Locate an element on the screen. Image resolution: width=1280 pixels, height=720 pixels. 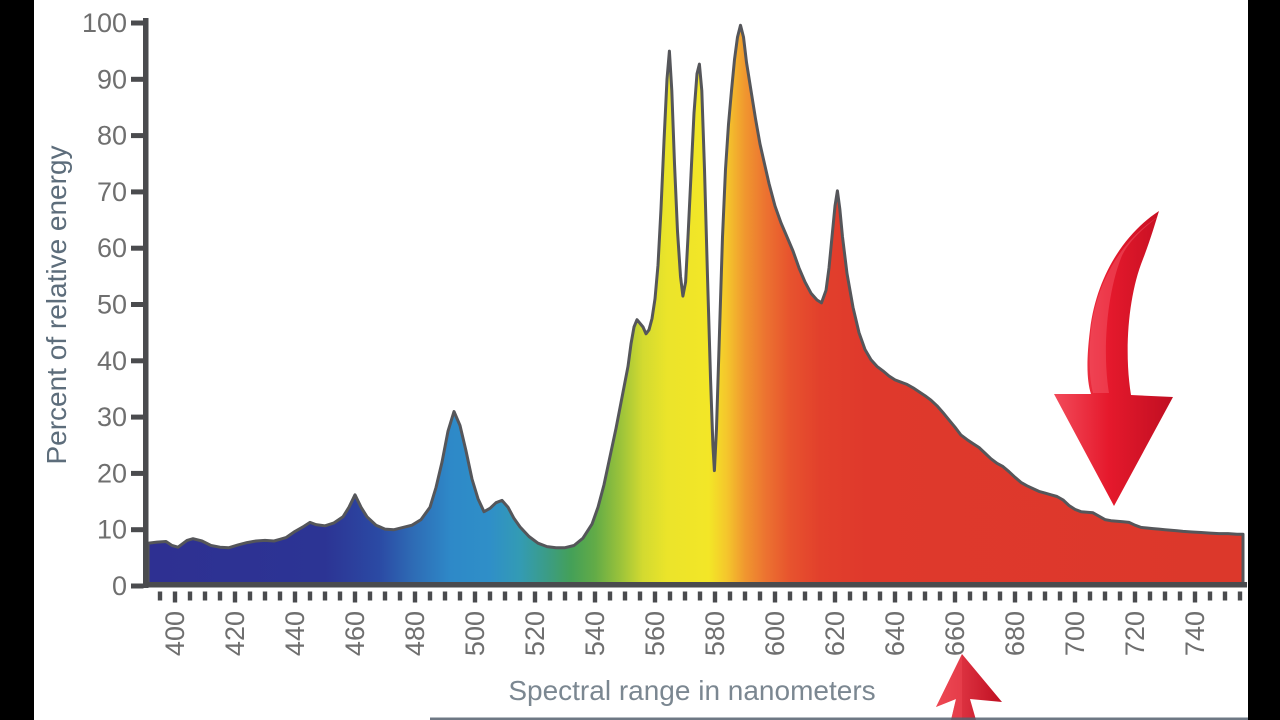
x-tick-label: 460 is located at coordinates (355, 633).